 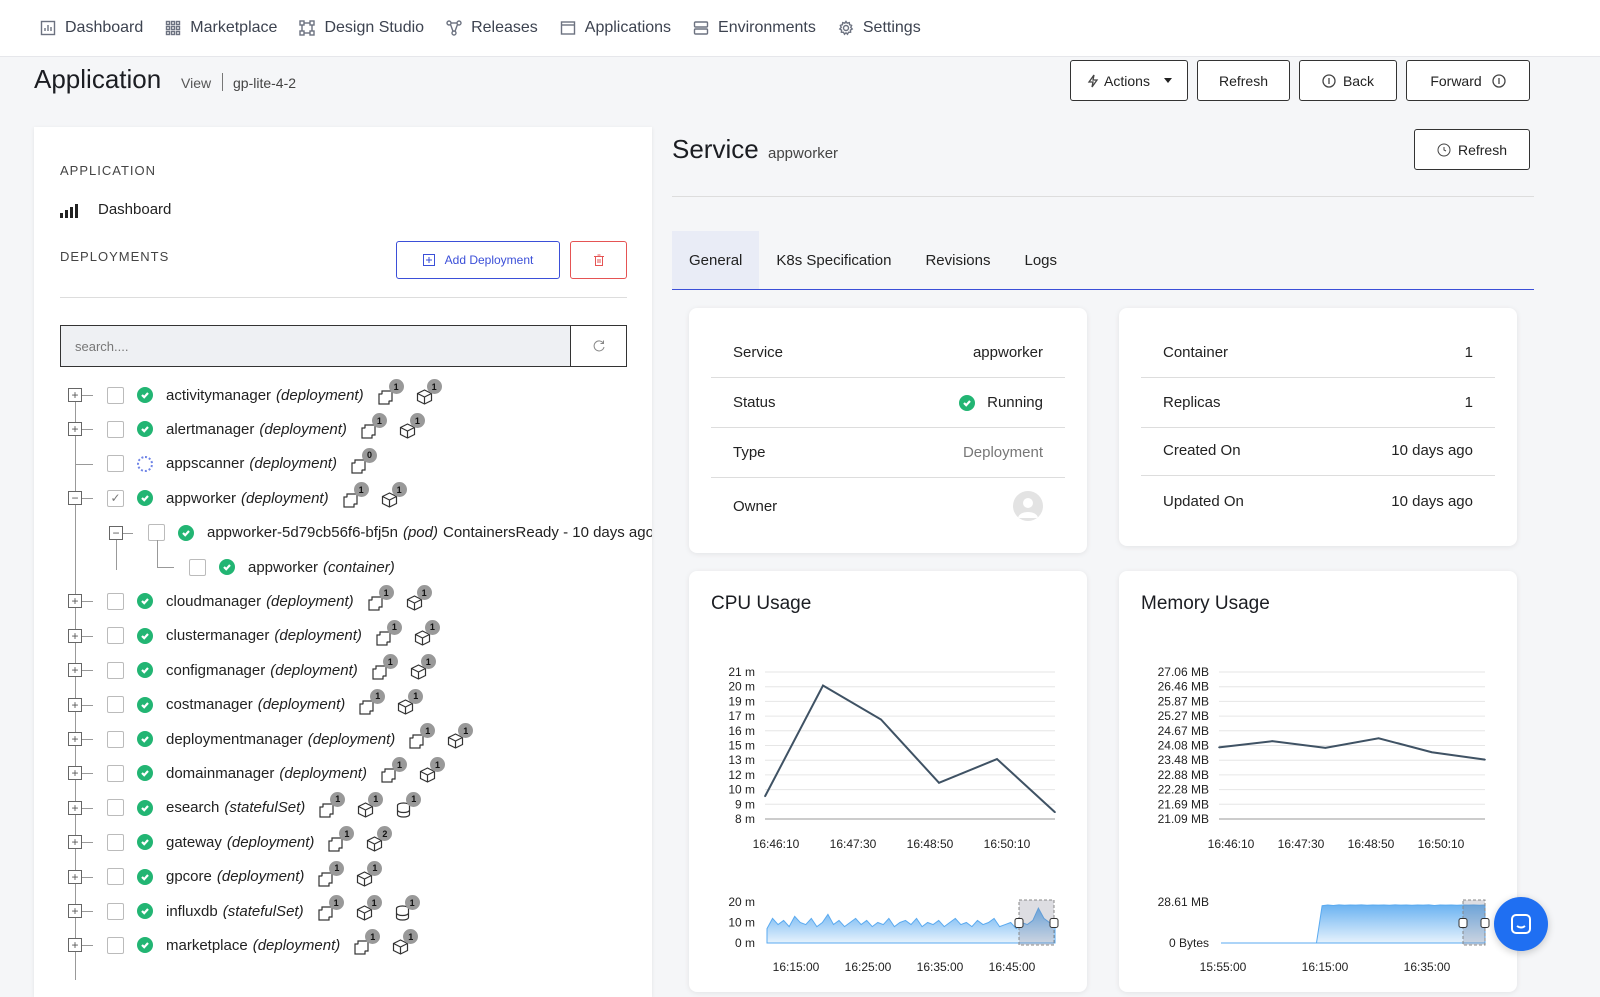 What do you see at coordinates (315, 346) in the screenshot?
I see `search-input` at bounding box center [315, 346].